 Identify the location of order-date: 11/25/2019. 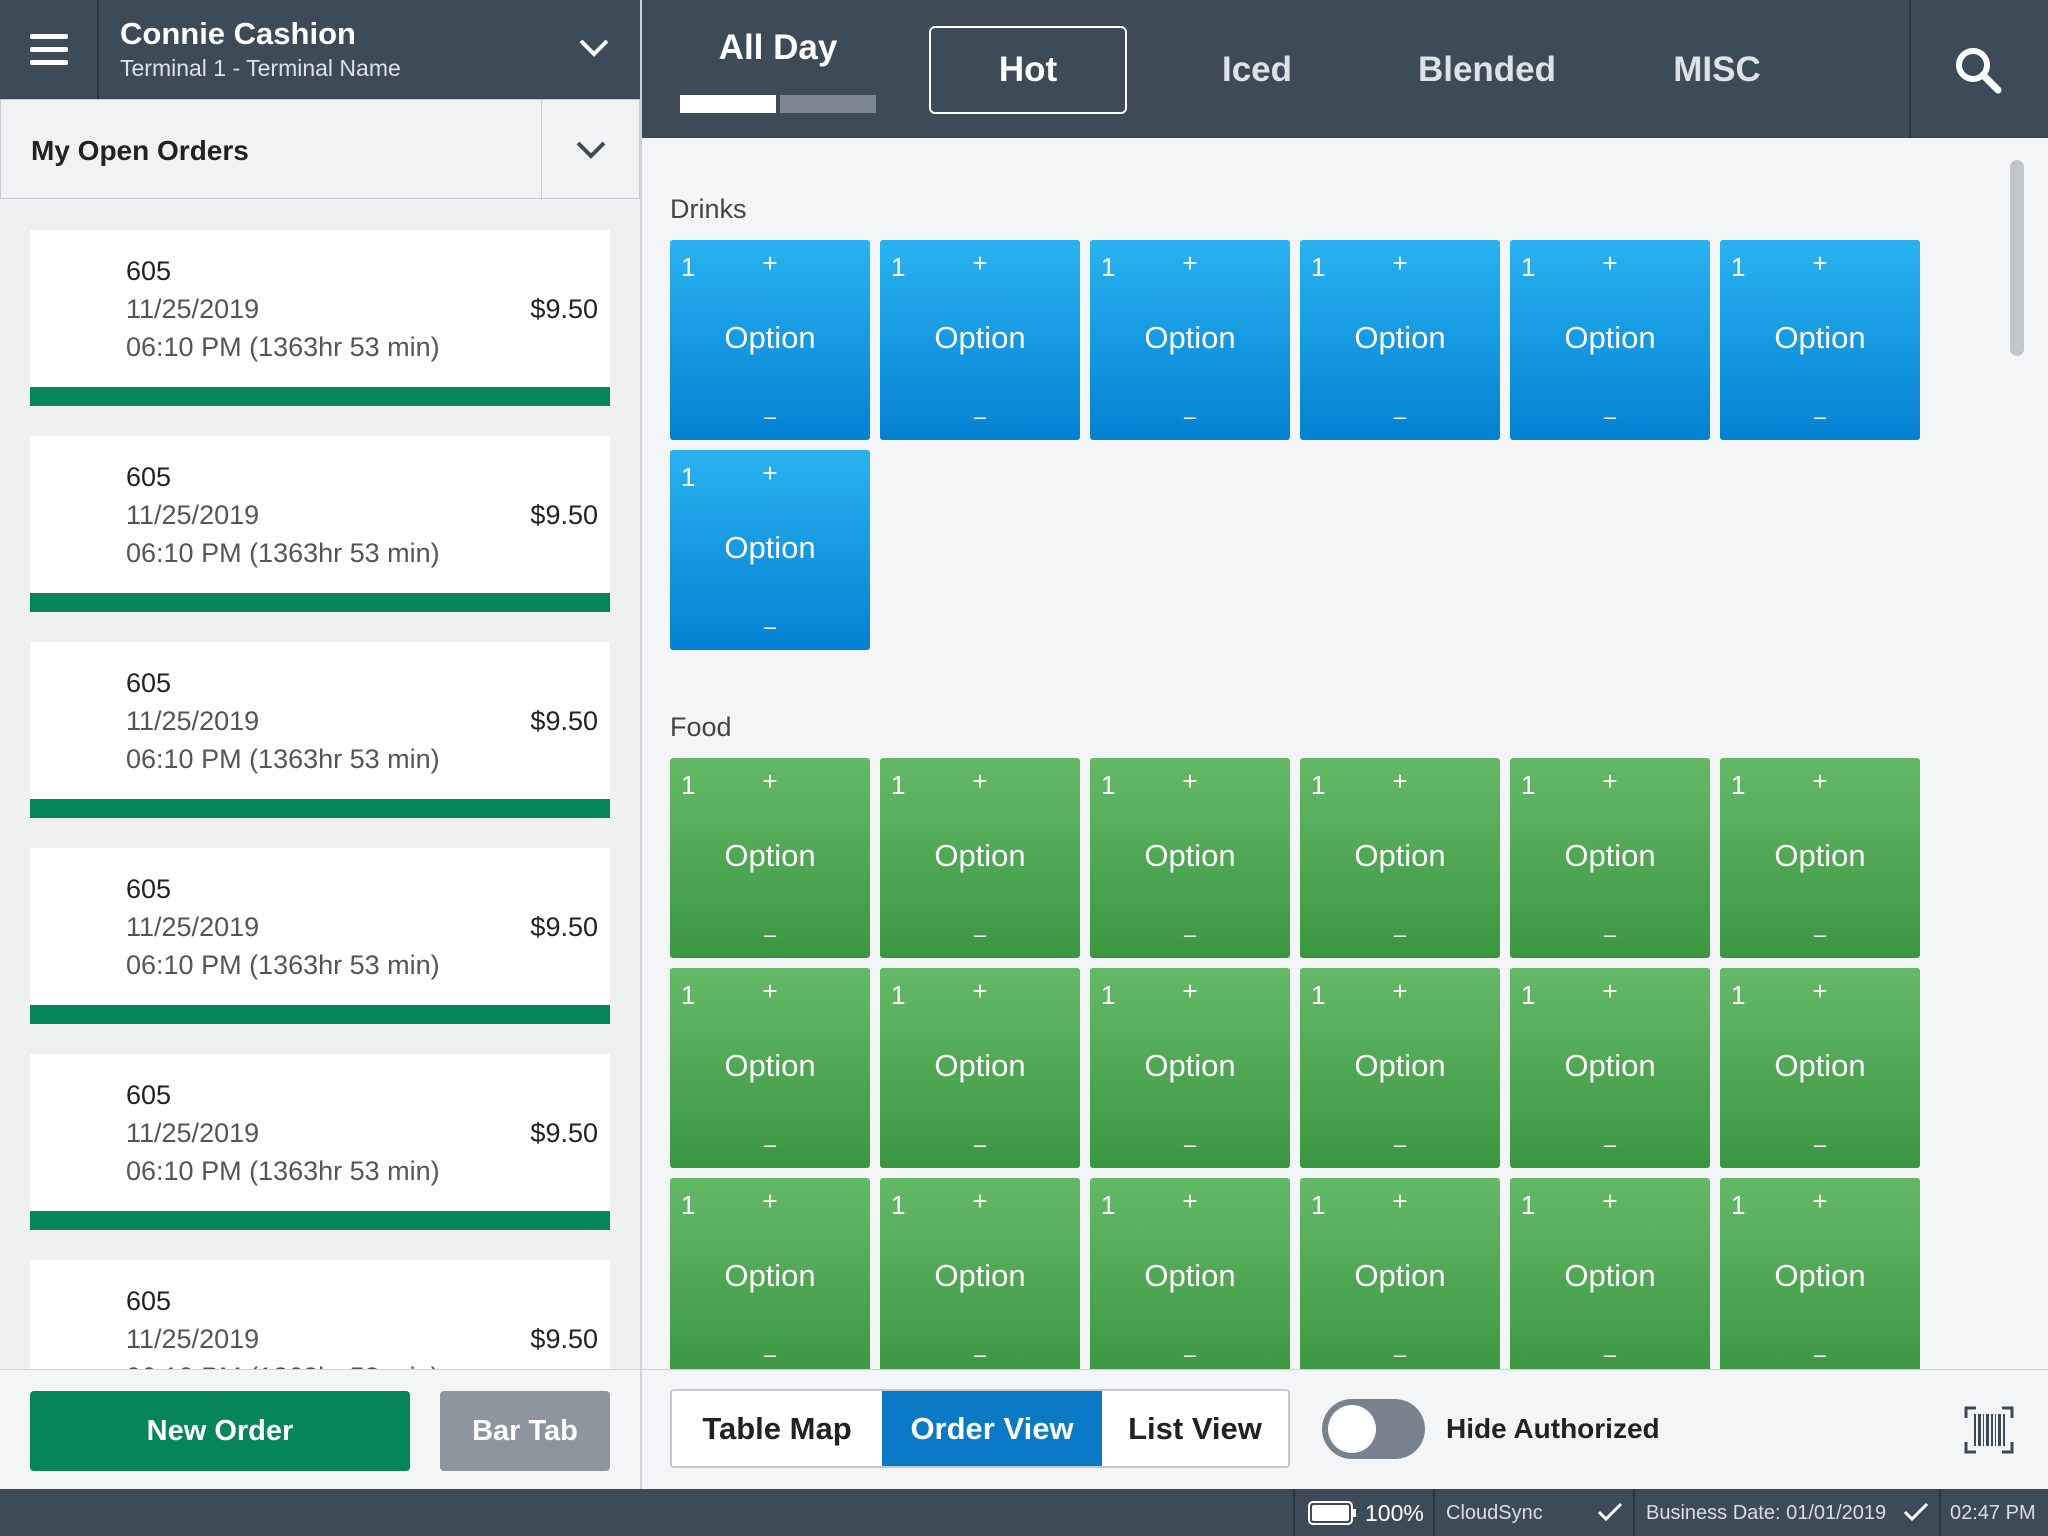
(193, 515).